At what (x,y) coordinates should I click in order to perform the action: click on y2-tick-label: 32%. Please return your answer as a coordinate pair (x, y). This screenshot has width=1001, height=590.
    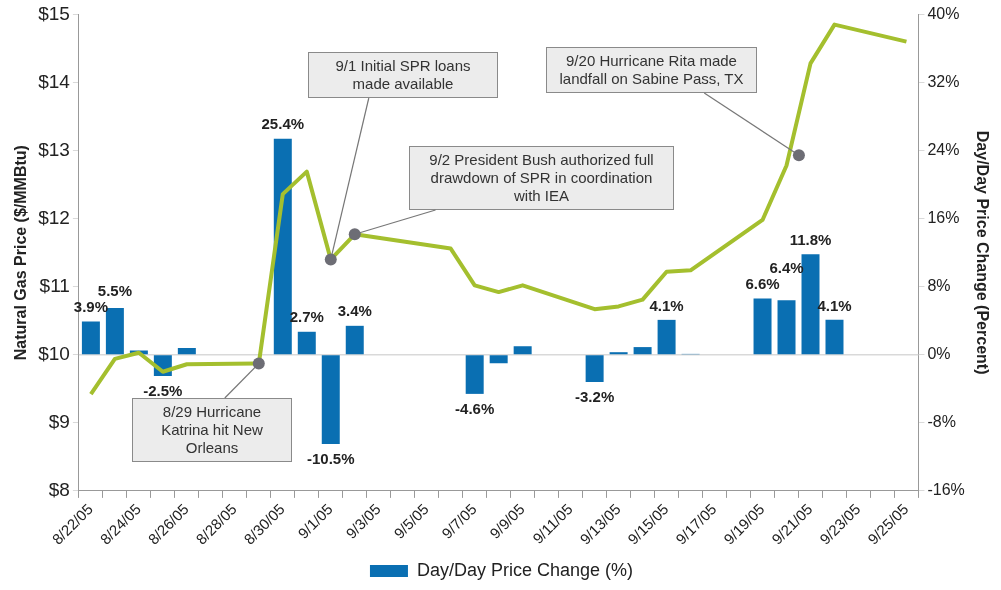
    Looking at the image, I should click on (943, 81).